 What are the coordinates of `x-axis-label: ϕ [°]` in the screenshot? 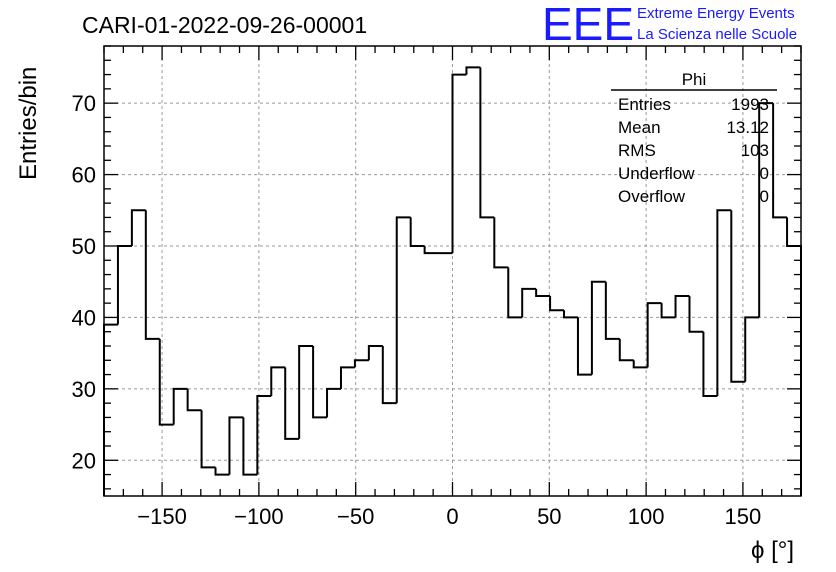 It's located at (772, 550).